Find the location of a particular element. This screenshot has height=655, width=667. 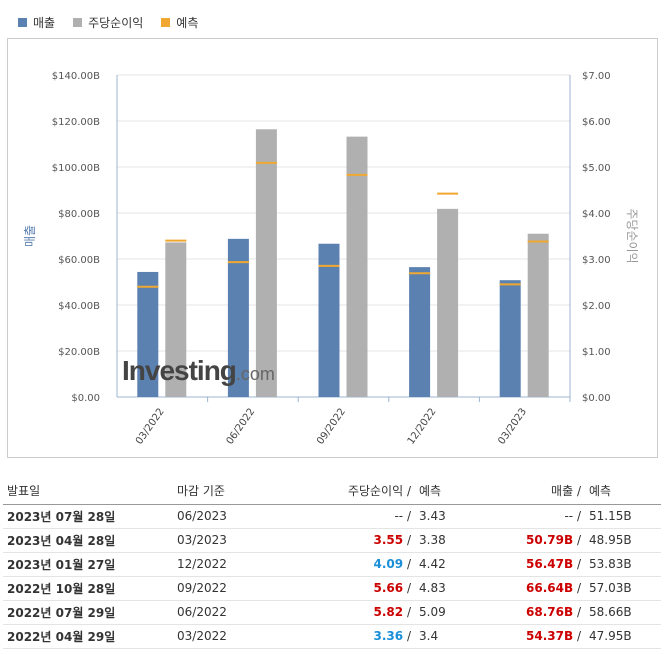

row-date: 2023년 04월 28일 is located at coordinates (88, 540).